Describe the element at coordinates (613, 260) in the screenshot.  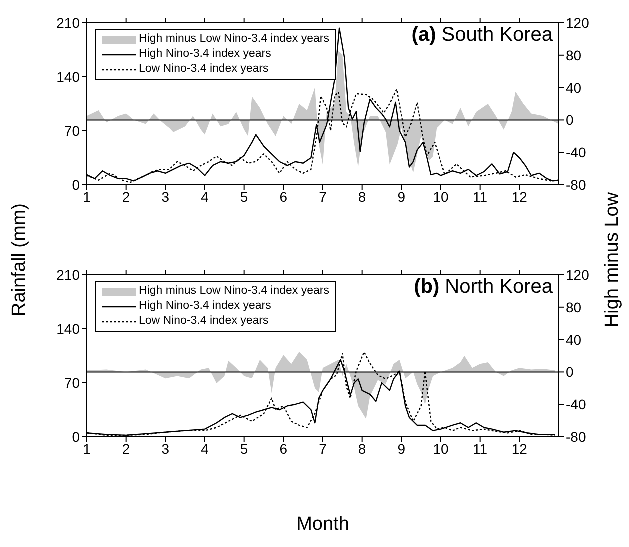
I see `y2-axis-title: High minus Low` at that location.